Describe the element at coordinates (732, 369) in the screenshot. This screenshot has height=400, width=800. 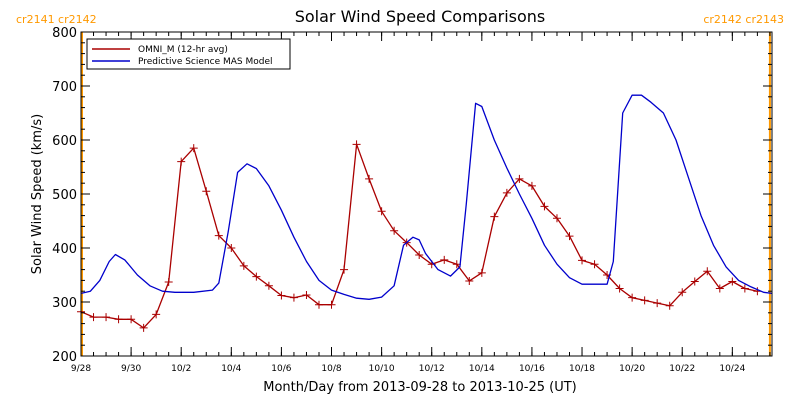
I see `x-tick-label: 10/24` at that location.